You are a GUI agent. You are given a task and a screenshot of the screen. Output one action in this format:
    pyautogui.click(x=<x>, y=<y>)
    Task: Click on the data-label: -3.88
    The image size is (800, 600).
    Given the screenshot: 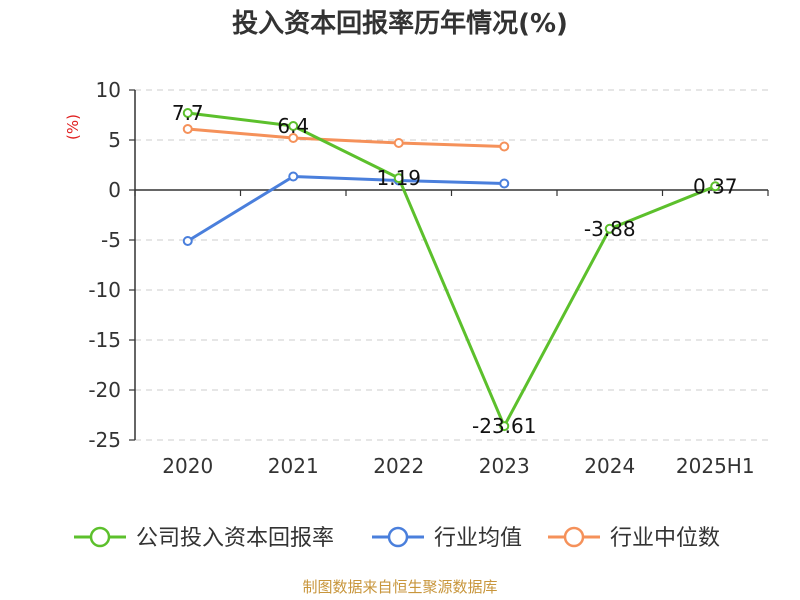 What is the action you would take?
    pyautogui.click(x=610, y=229)
    